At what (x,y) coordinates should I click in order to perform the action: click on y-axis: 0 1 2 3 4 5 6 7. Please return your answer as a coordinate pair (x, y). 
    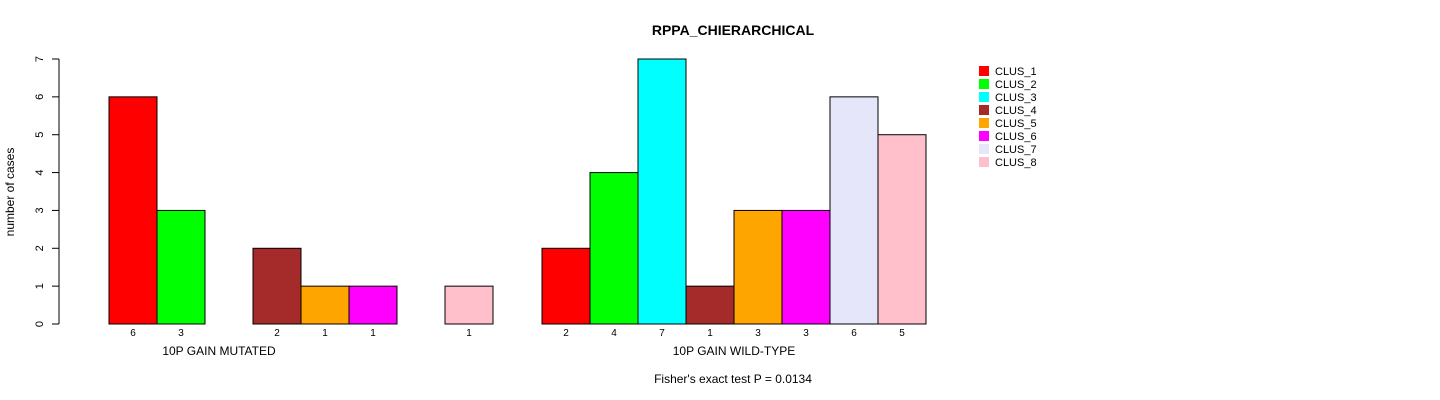
    Looking at the image, I should click on (47, 191).